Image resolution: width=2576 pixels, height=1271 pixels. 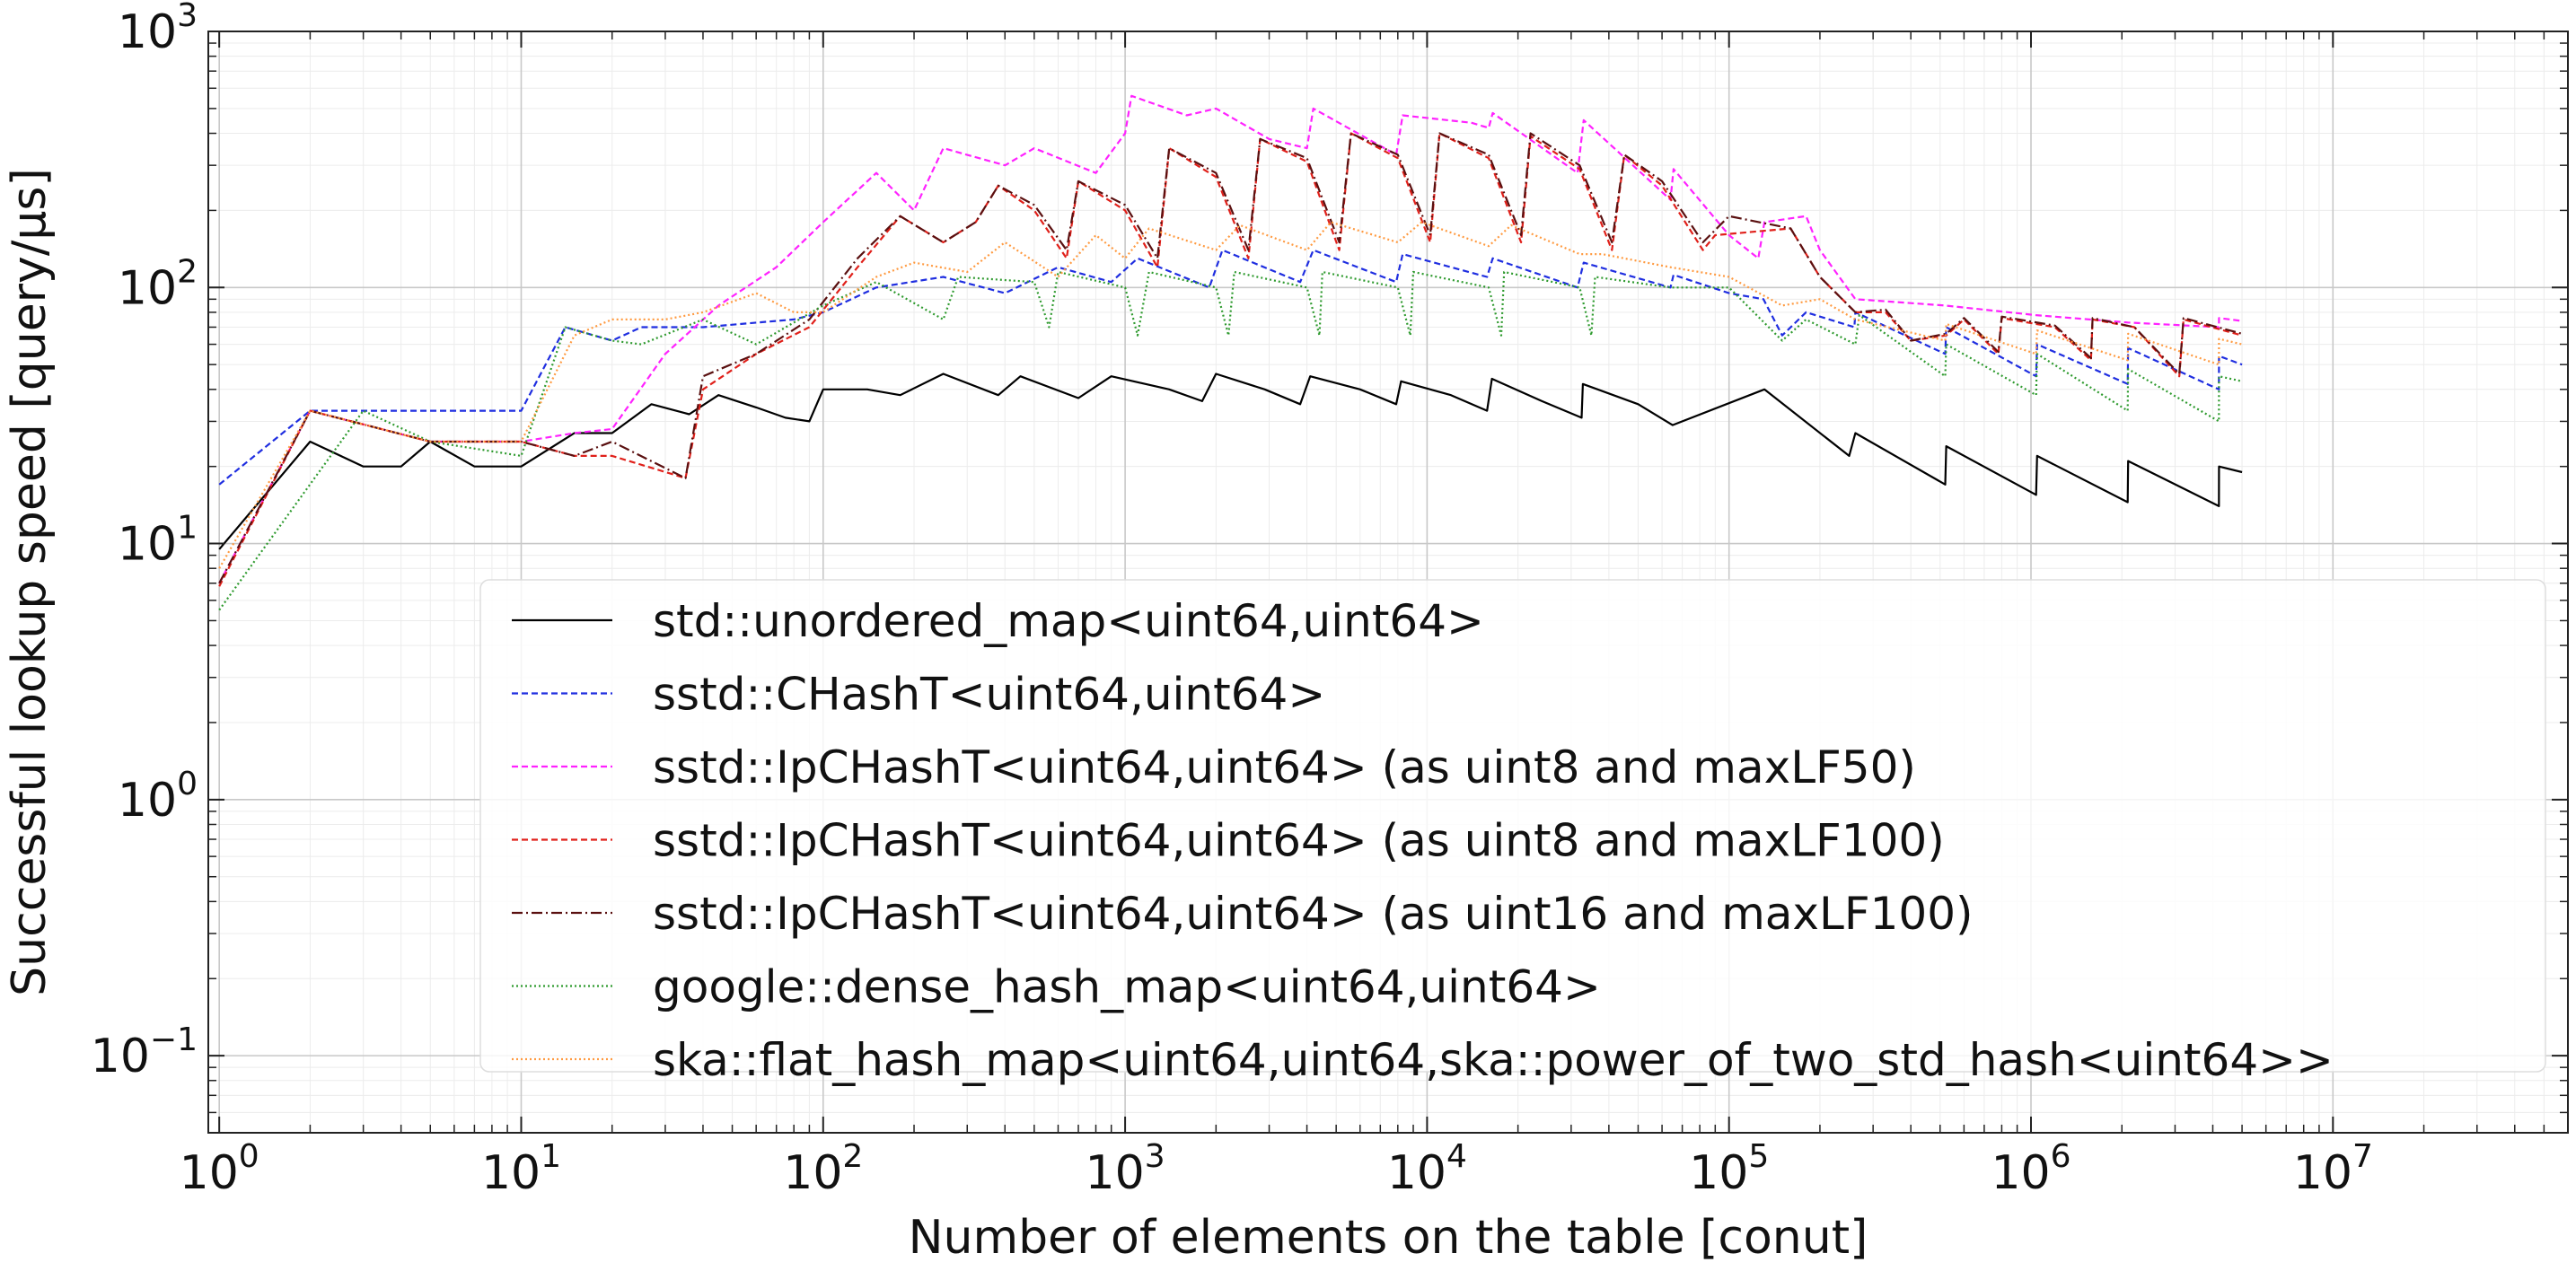 I want to click on y-tick-label: 10⁻¹, so click(x=144, y=1052).